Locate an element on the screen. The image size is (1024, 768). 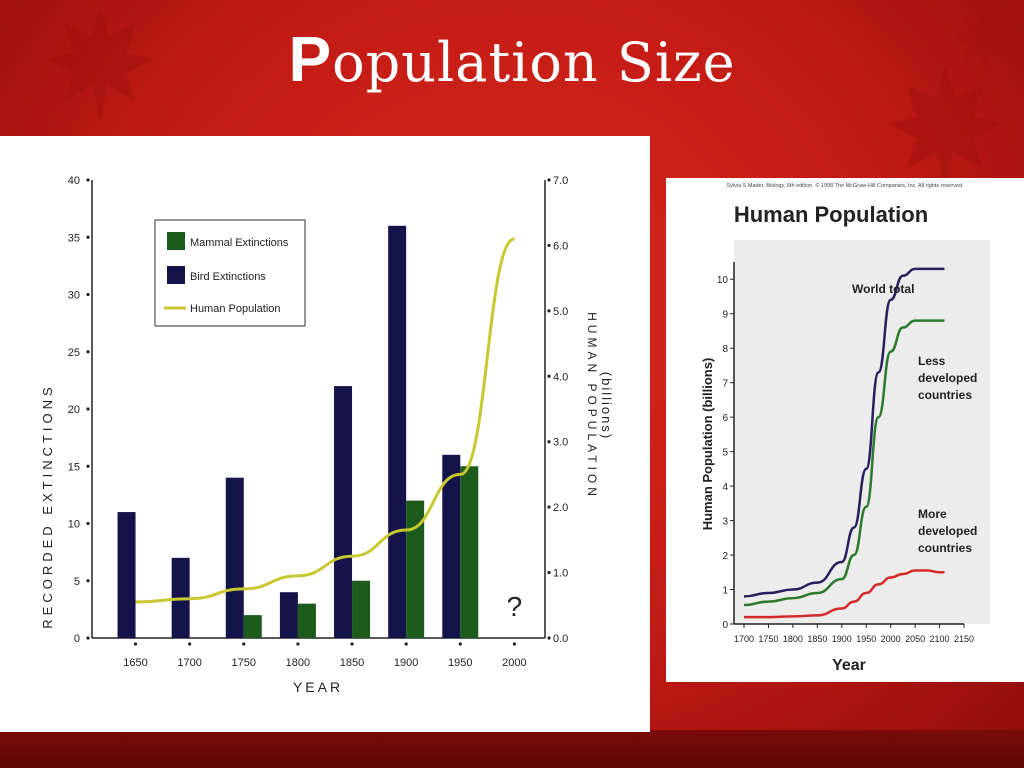
y-tick-label: 6 is located at coordinates (725, 418).